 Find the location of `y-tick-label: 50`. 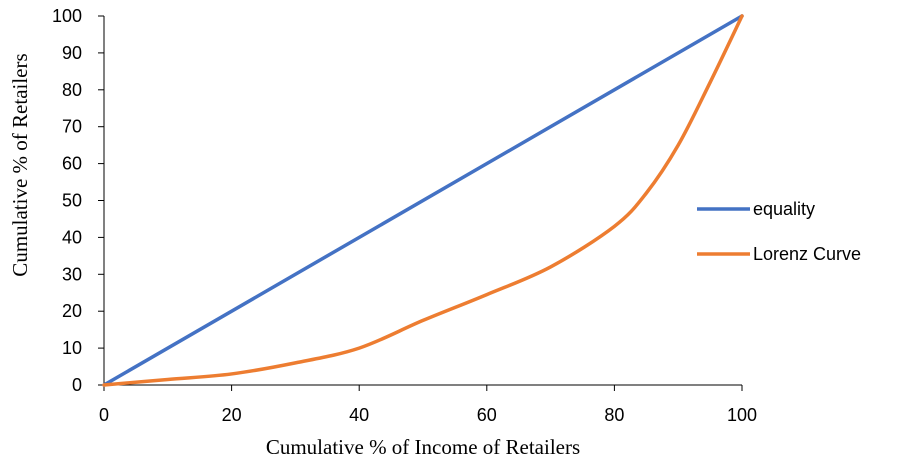

y-tick-label: 50 is located at coordinates (72, 201).